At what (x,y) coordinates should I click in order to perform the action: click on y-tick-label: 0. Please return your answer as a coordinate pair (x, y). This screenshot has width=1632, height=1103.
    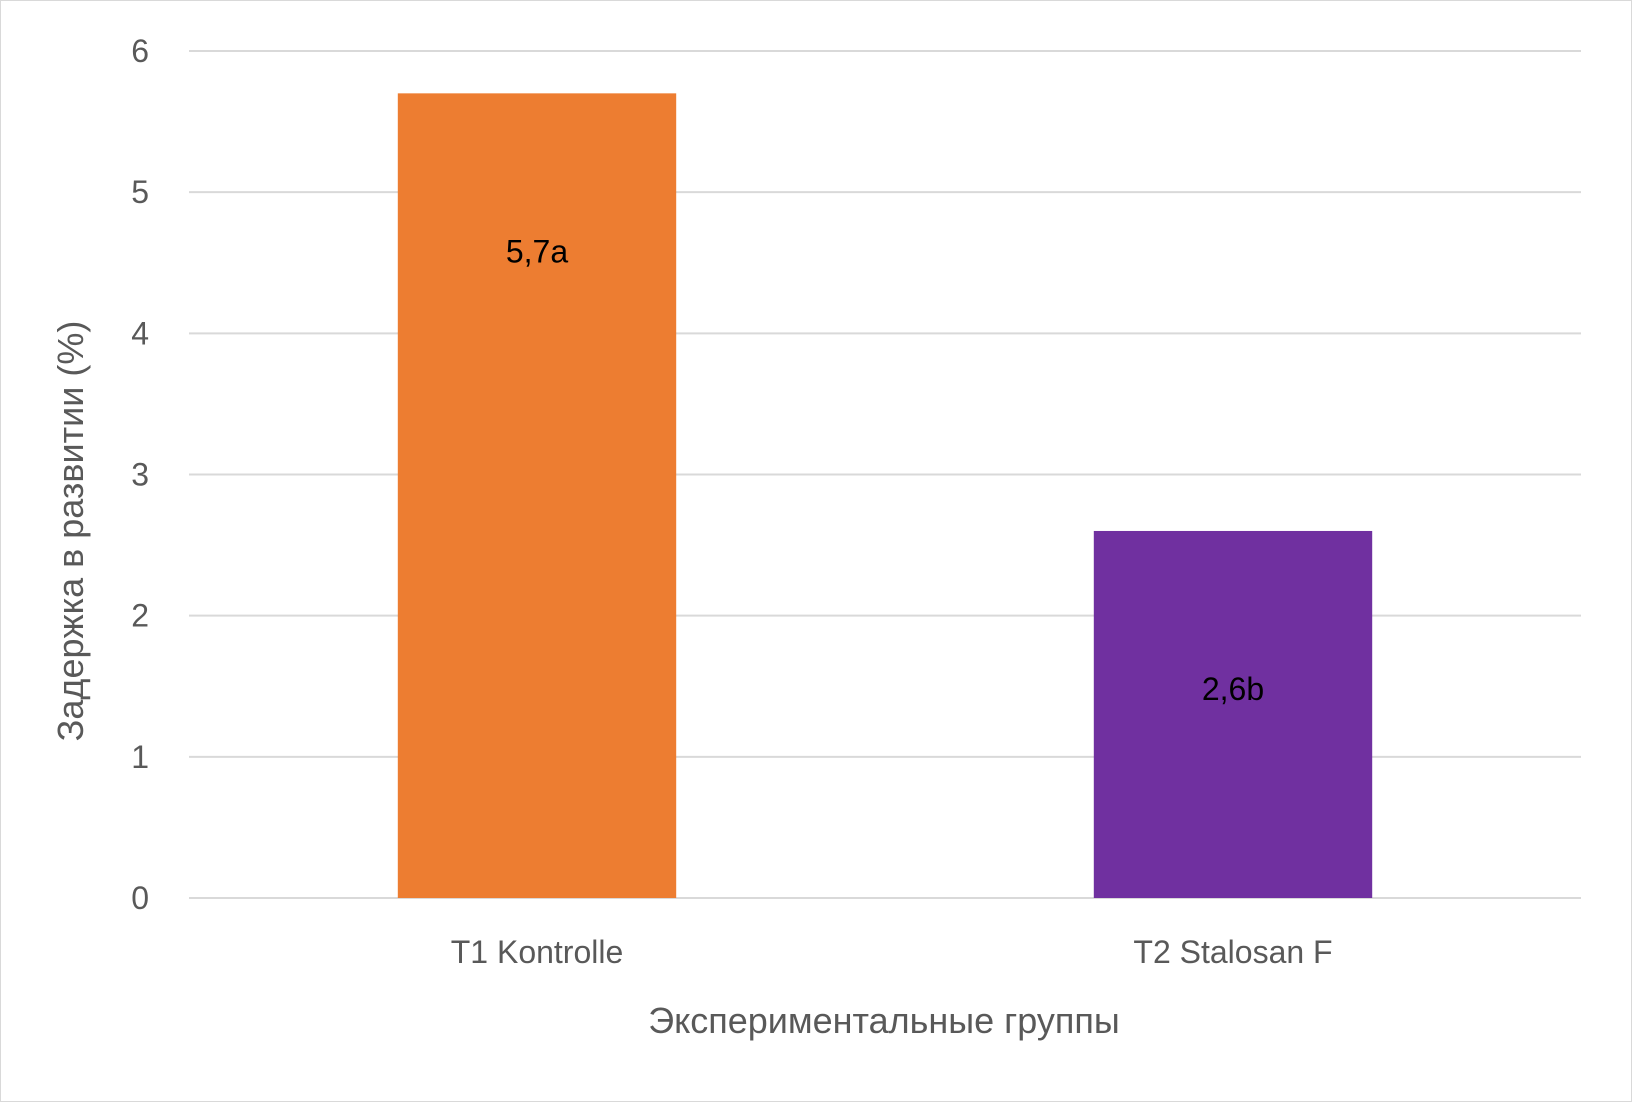
    Looking at the image, I should click on (140, 898).